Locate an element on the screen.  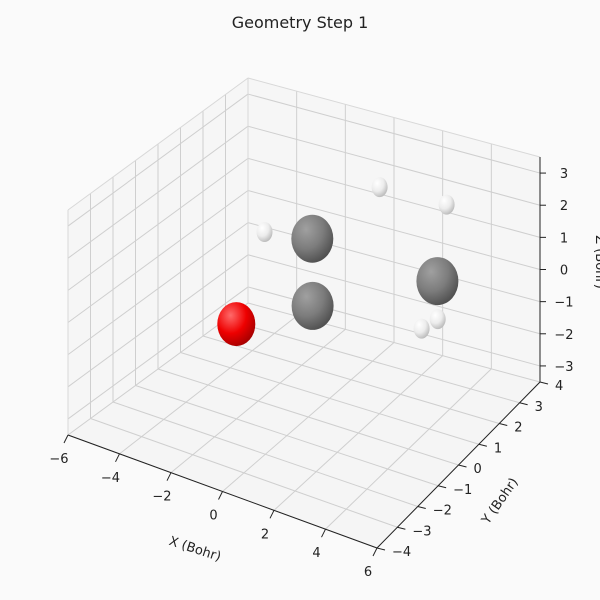
x-tick-label: 2 is located at coordinates (265, 534).